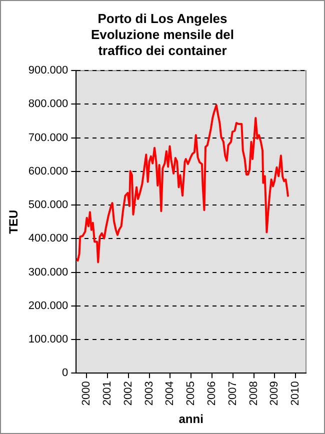 The height and width of the screenshot is (434, 325). I want to click on x-tick-label: 2003, so click(149, 393).